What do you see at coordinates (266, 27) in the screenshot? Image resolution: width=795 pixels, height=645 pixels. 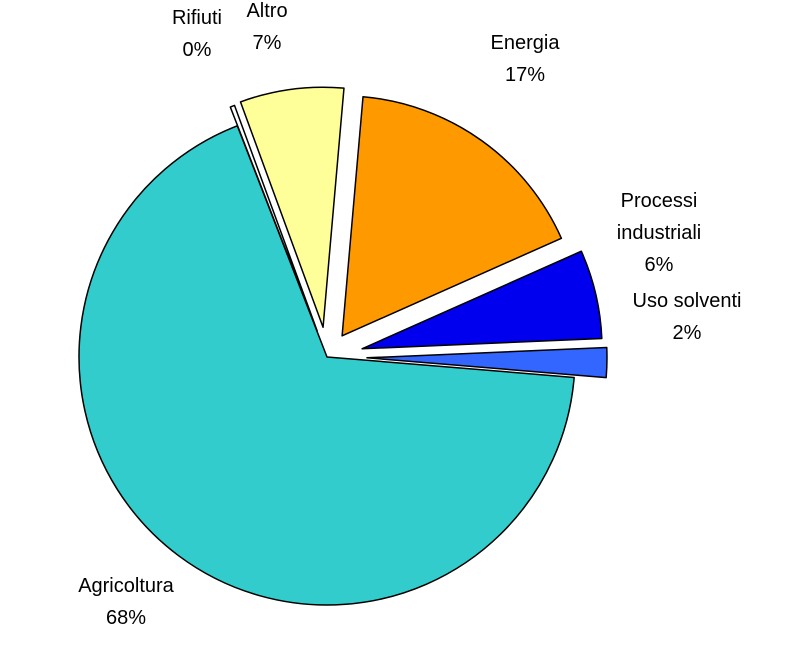 I see `slice-label-altro: Altro 7%` at bounding box center [266, 27].